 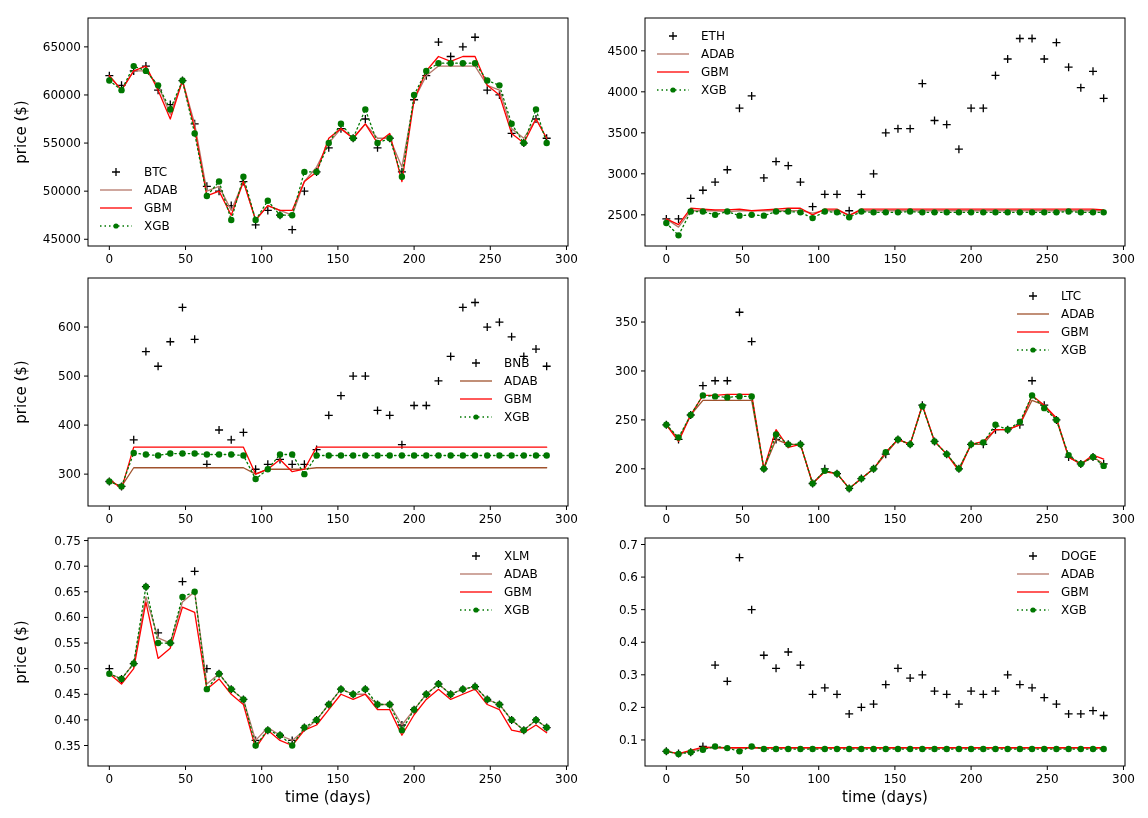 I want to click on legend-label: BNB, so click(x=517, y=363).